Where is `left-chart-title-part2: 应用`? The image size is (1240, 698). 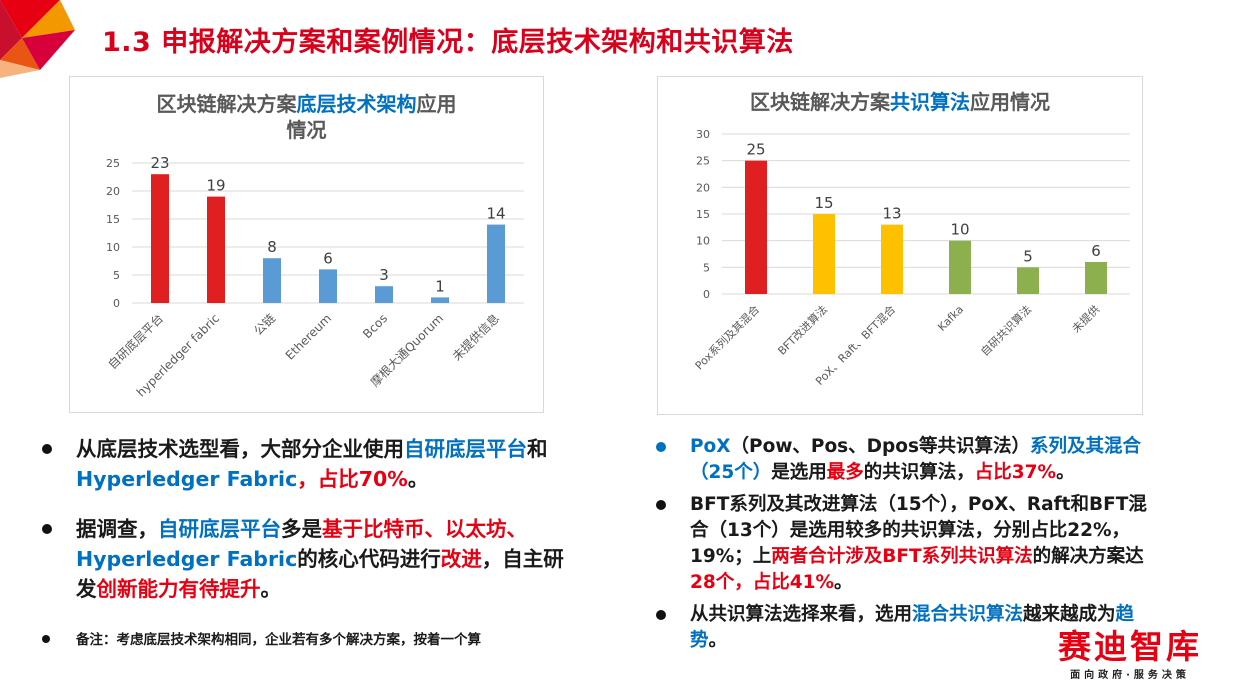 left-chart-title-part2: 应用 is located at coordinates (436, 104).